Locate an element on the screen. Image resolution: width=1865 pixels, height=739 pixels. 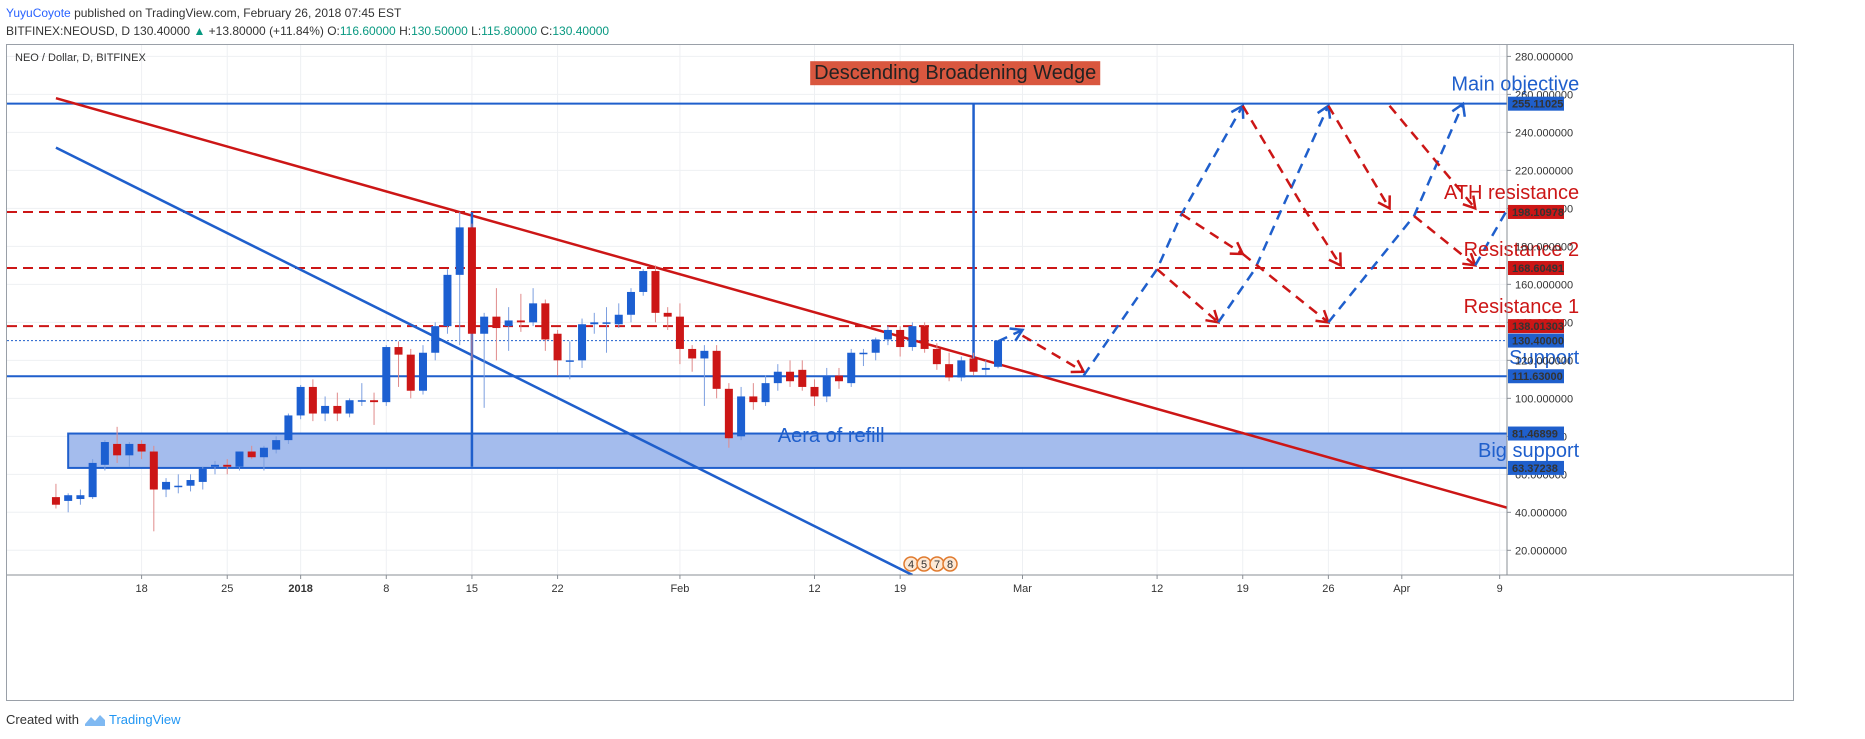
projection-paths is located at coordinates (1252, 239).